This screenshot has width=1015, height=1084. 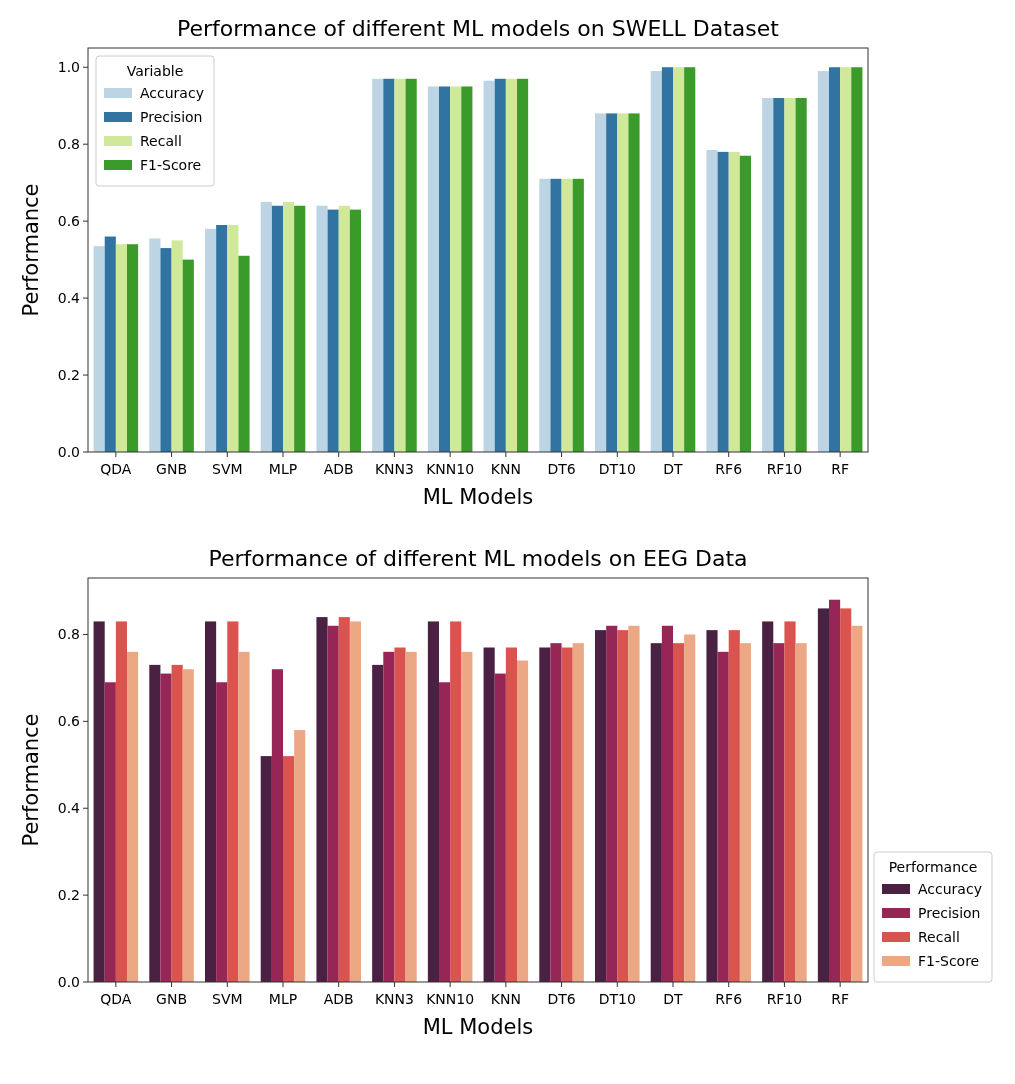 I want to click on legend-label: Precision, so click(x=949, y=913).